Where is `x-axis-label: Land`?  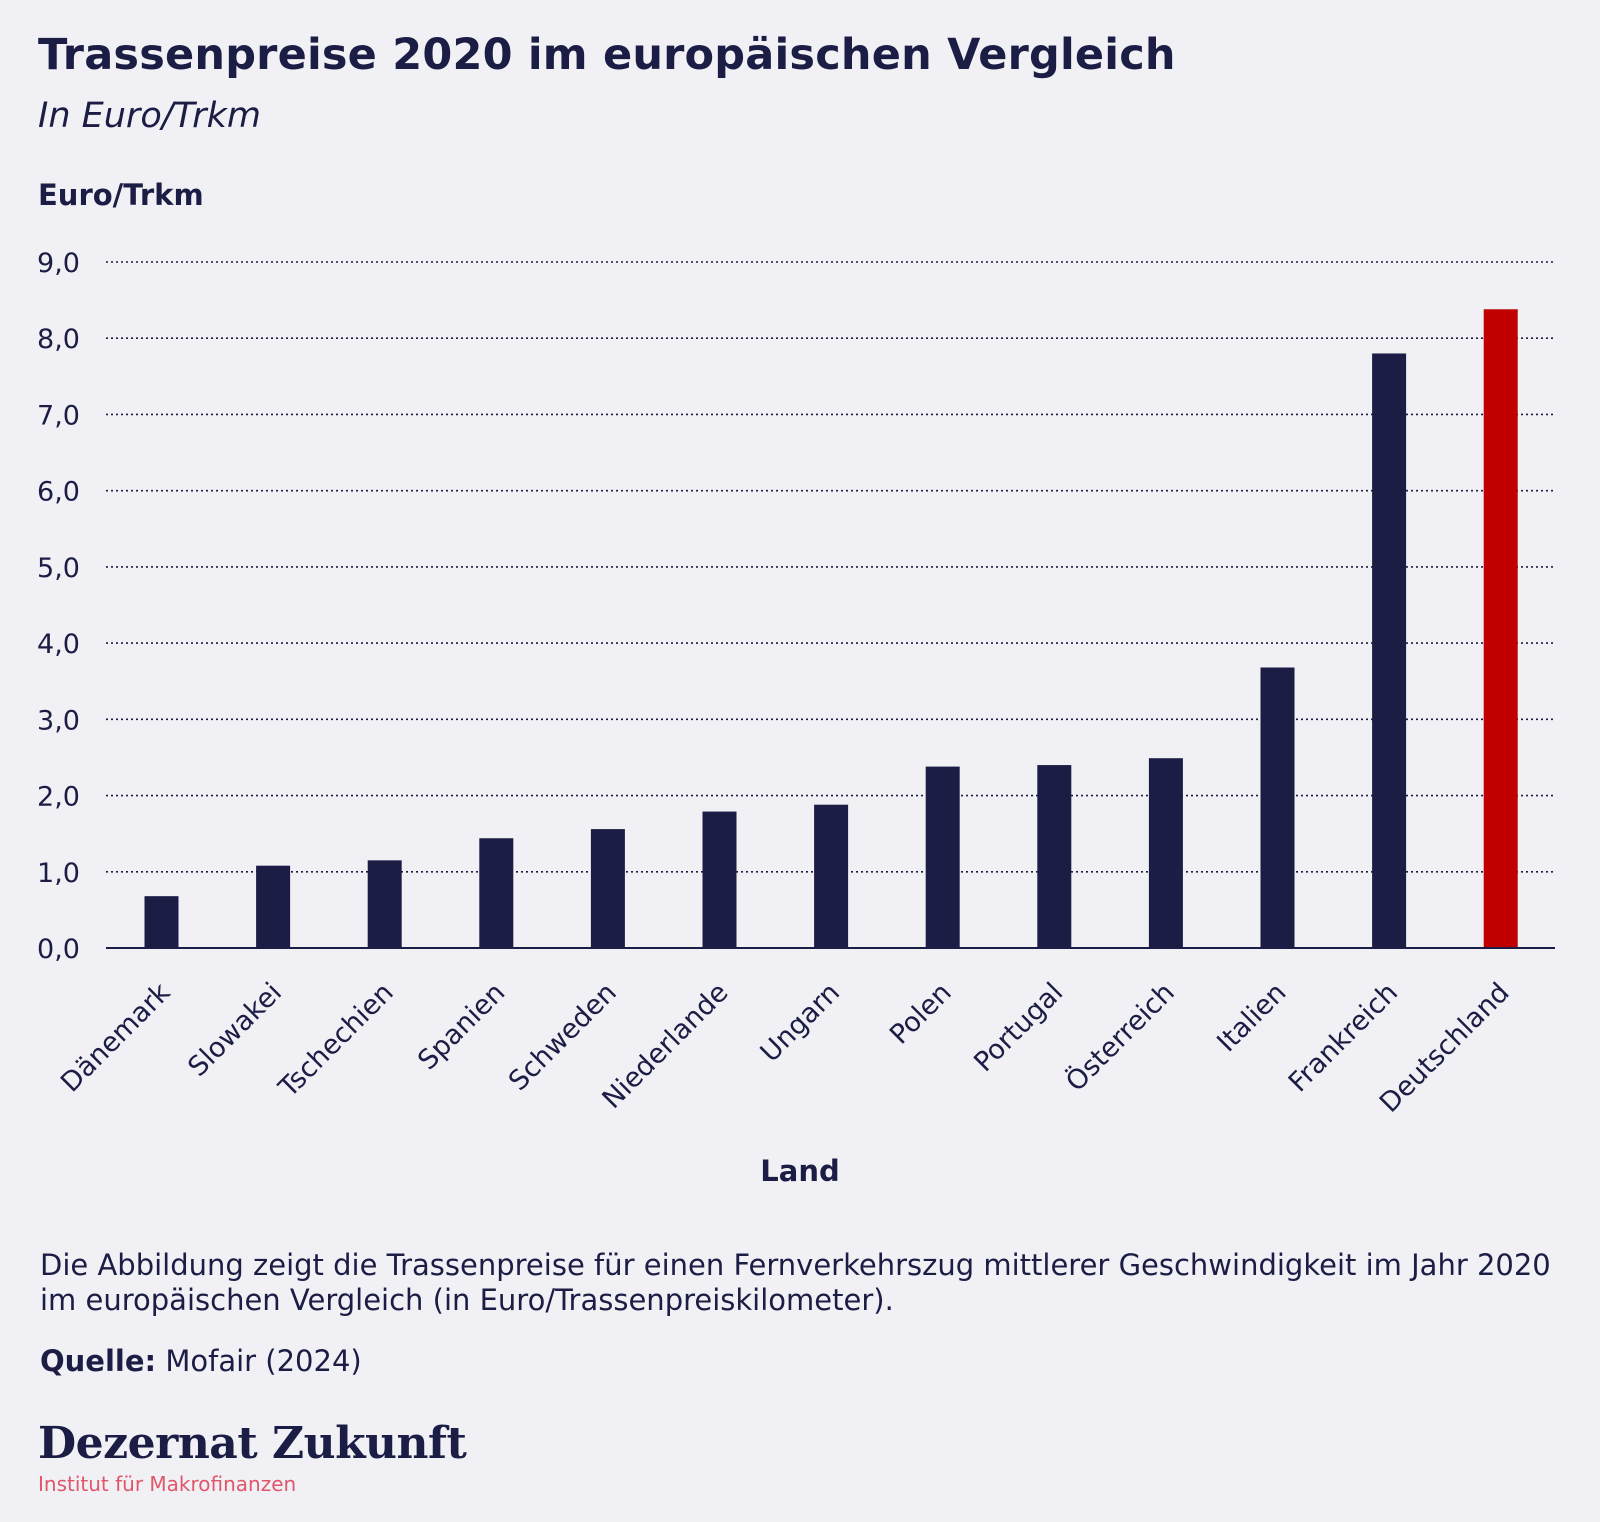
x-axis-label: Land is located at coordinates (800, 1171).